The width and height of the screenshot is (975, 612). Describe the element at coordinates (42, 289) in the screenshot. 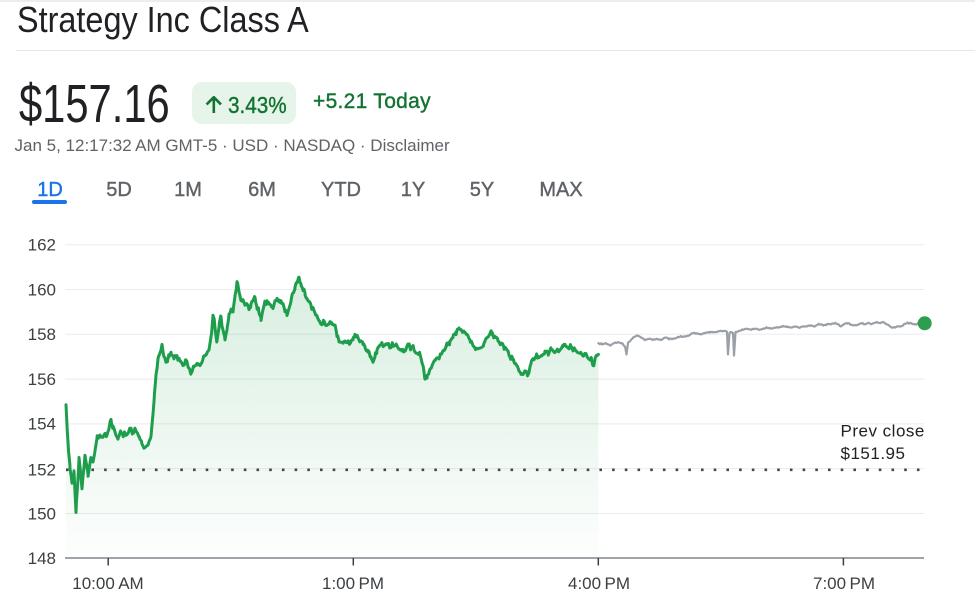

I see `svg-text: 160` at that location.